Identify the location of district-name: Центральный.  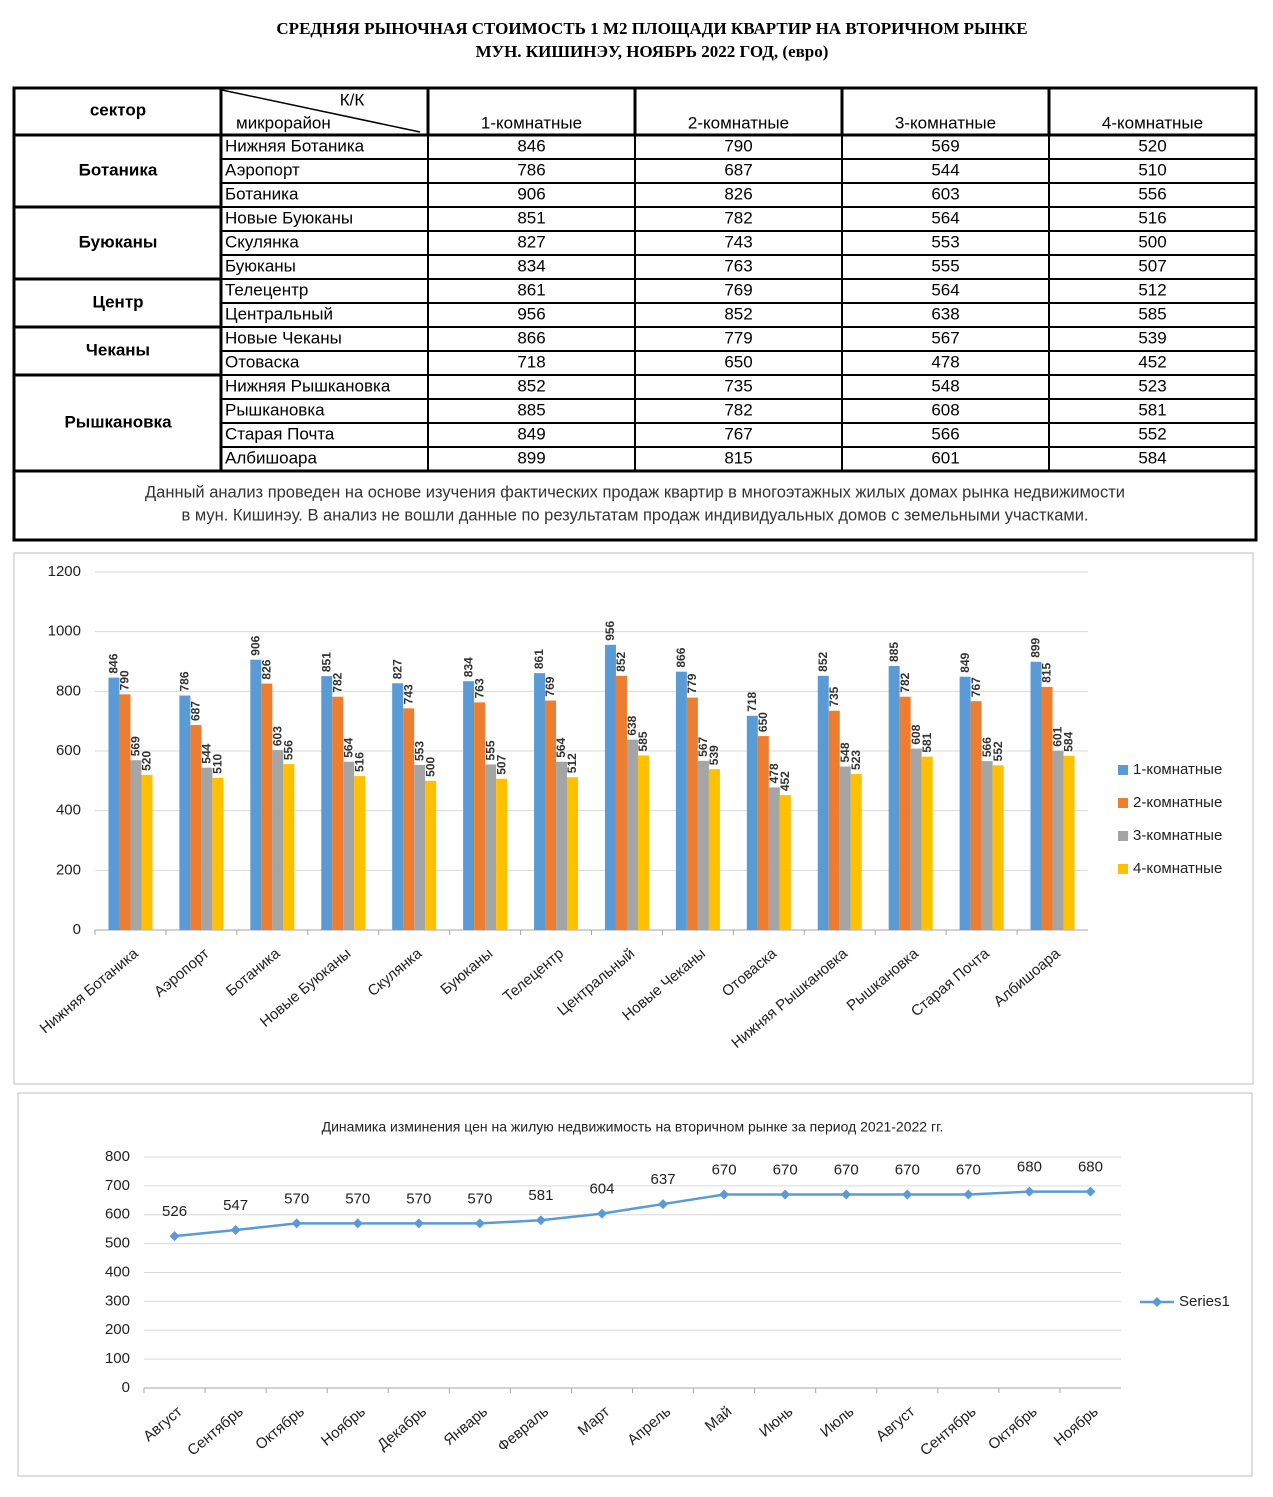
(279, 313).